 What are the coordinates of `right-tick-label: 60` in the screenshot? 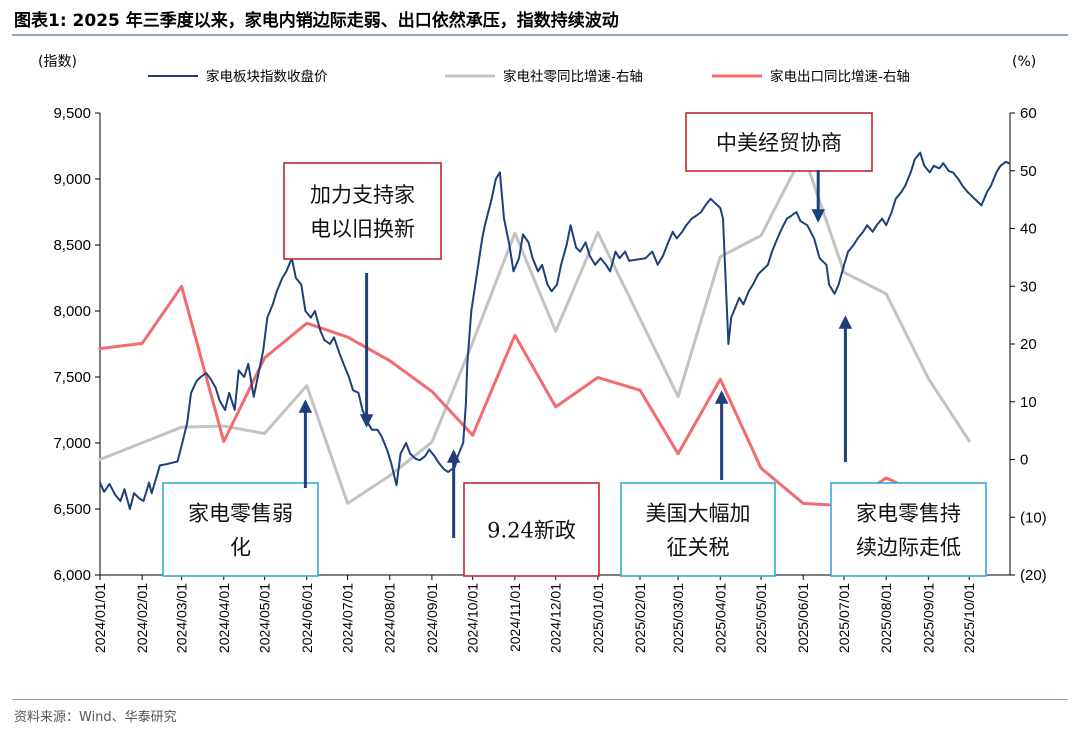 It's located at (1028, 113).